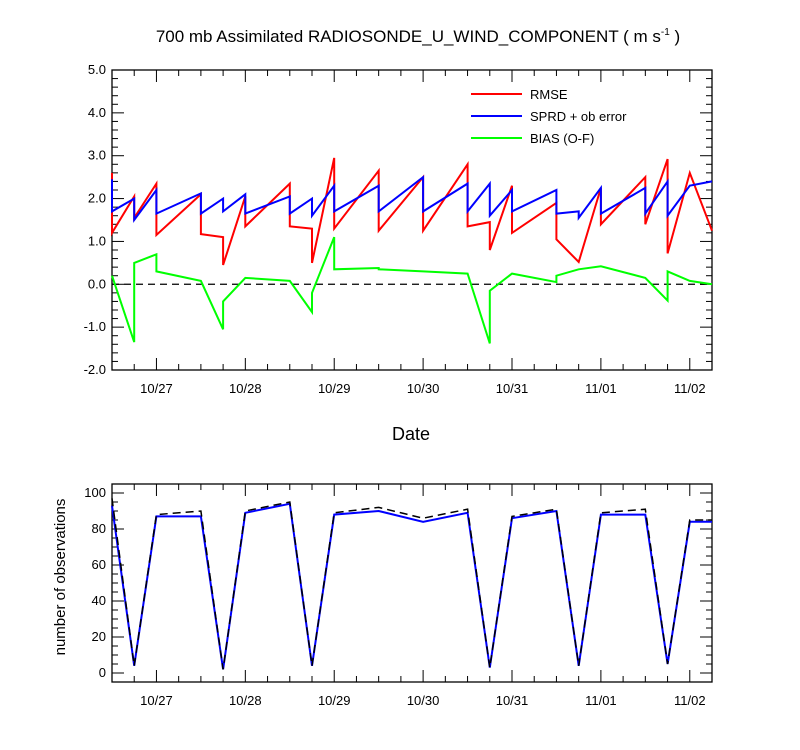  What do you see at coordinates (411, 434) in the screenshot?
I see `top-x-axis-label: Date` at bounding box center [411, 434].